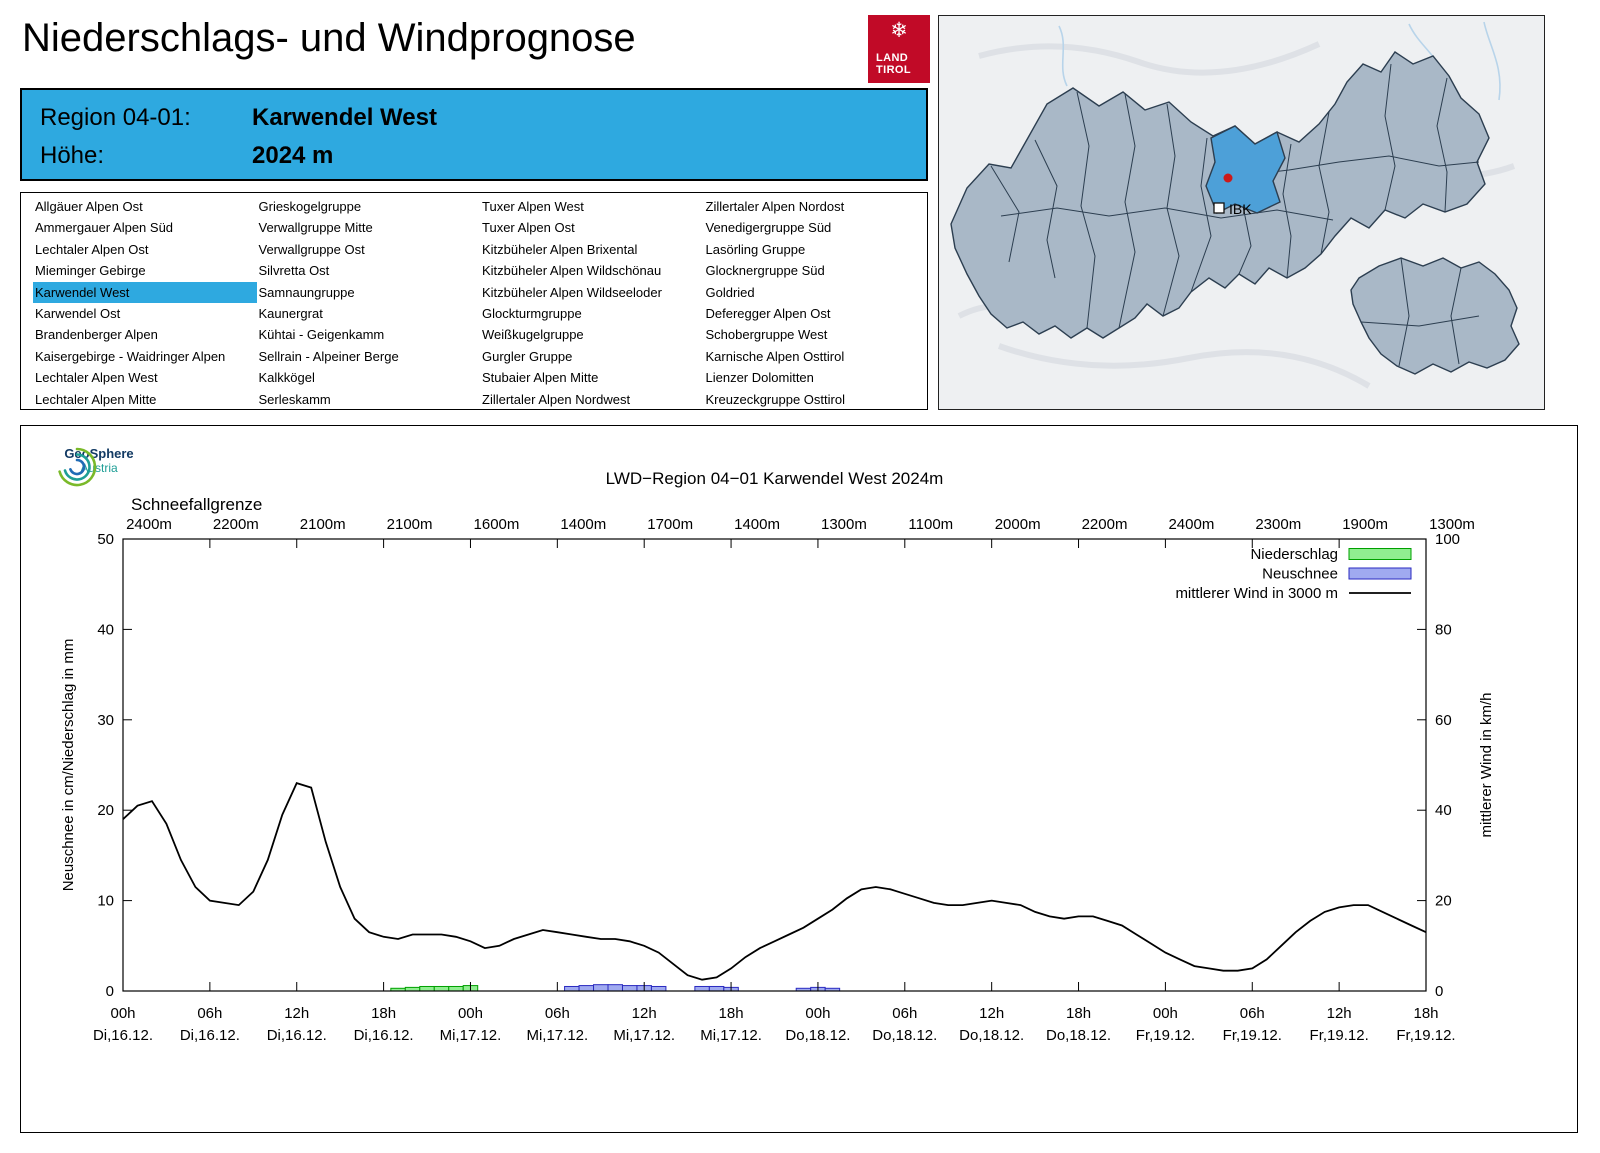 The width and height of the screenshot is (1600, 1153). What do you see at coordinates (556, 399) in the screenshot?
I see `region-list-item: Zillertaler Alpen Nordwest` at bounding box center [556, 399].